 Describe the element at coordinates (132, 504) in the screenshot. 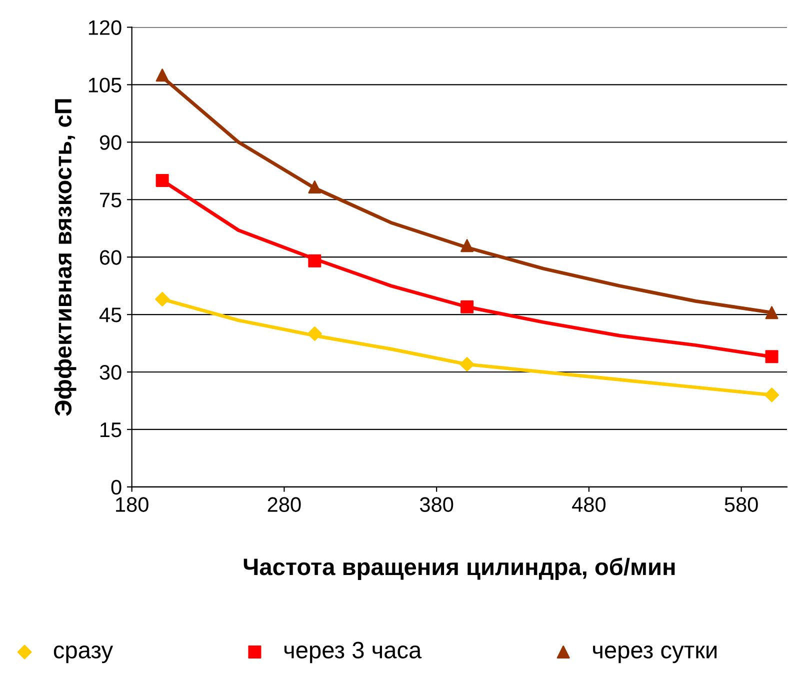

I see `x-tick-label: 180` at that location.